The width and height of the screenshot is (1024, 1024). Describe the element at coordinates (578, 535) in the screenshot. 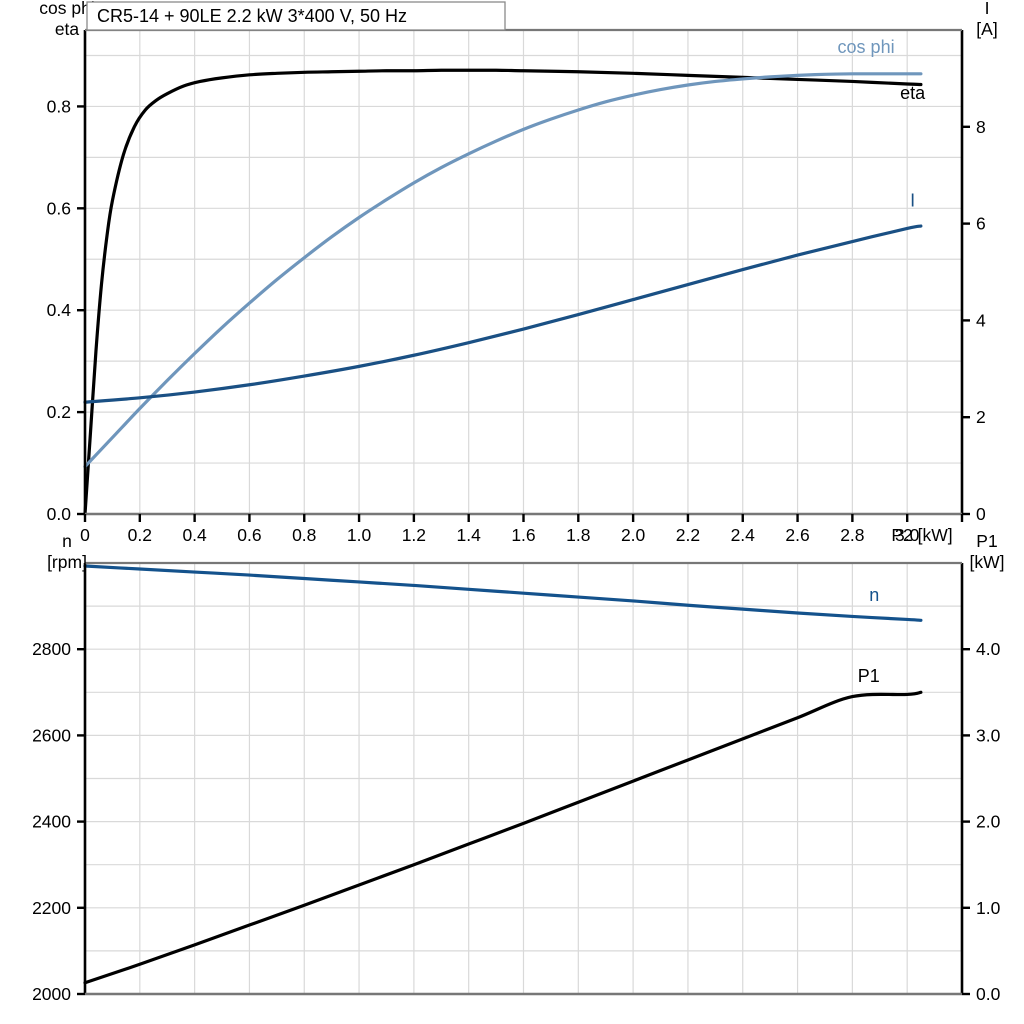

I see `tick-label-bottom: 1.8` at that location.